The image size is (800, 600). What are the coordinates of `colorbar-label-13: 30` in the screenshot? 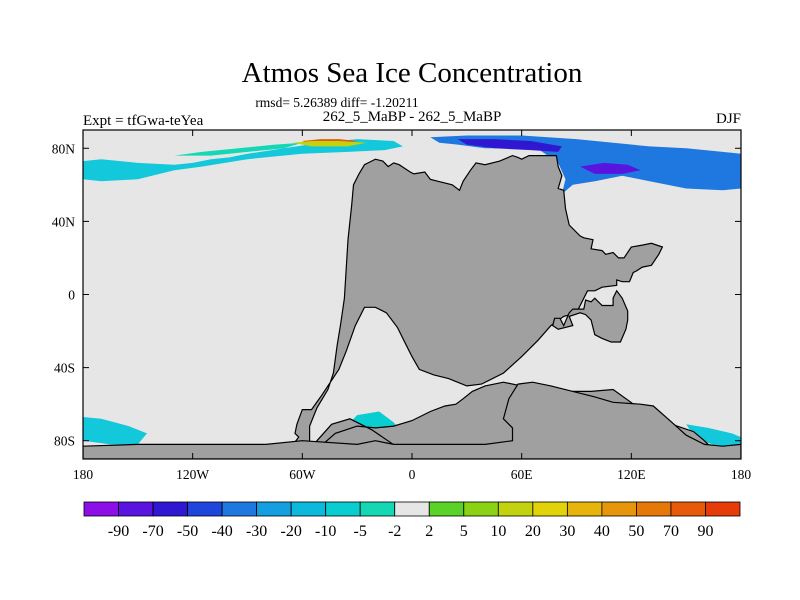 It's located at (567, 531).